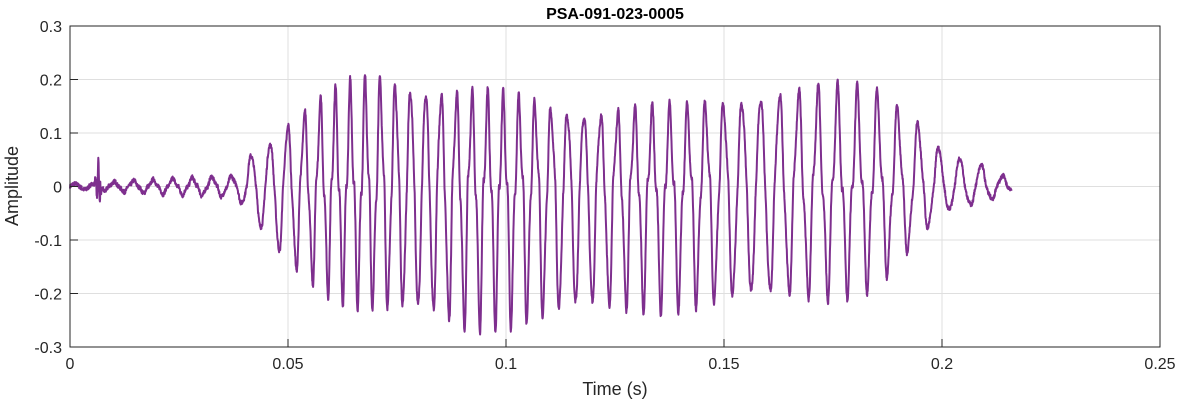 This screenshot has height=404, width=1182. What do you see at coordinates (48, 348) in the screenshot?
I see `y-tick-label: -0.3` at bounding box center [48, 348].